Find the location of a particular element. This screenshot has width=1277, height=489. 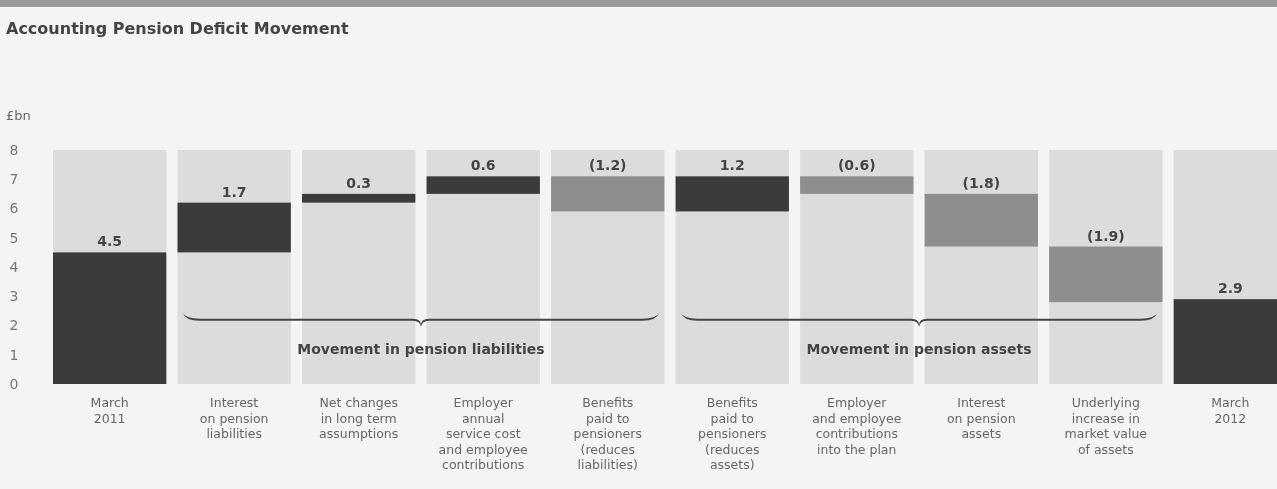

x-tick-label: March 2011 is located at coordinates (109, 410).